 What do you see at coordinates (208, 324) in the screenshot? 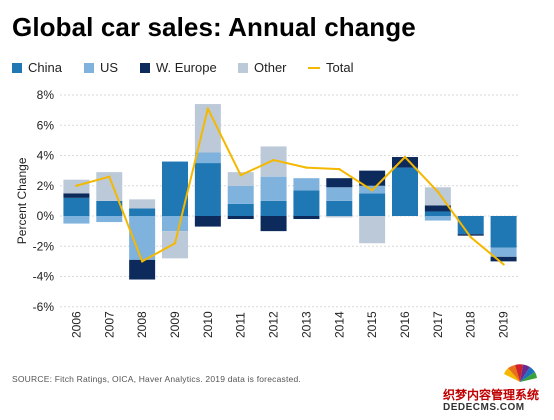
I see `x-tick-label: 2010` at bounding box center [208, 324].